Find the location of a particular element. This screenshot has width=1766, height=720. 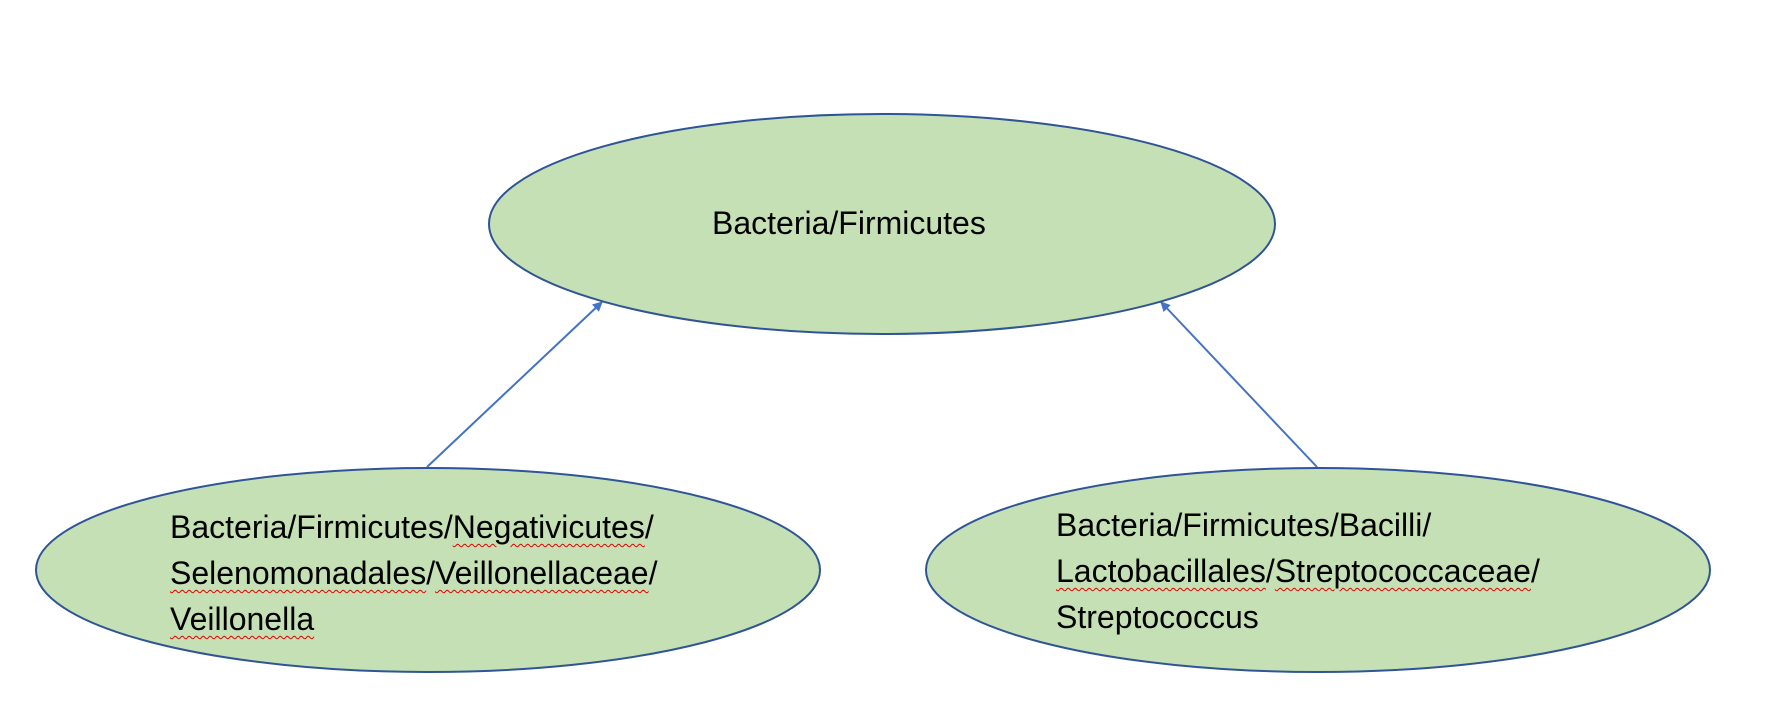

root-node is located at coordinates (882, 224).